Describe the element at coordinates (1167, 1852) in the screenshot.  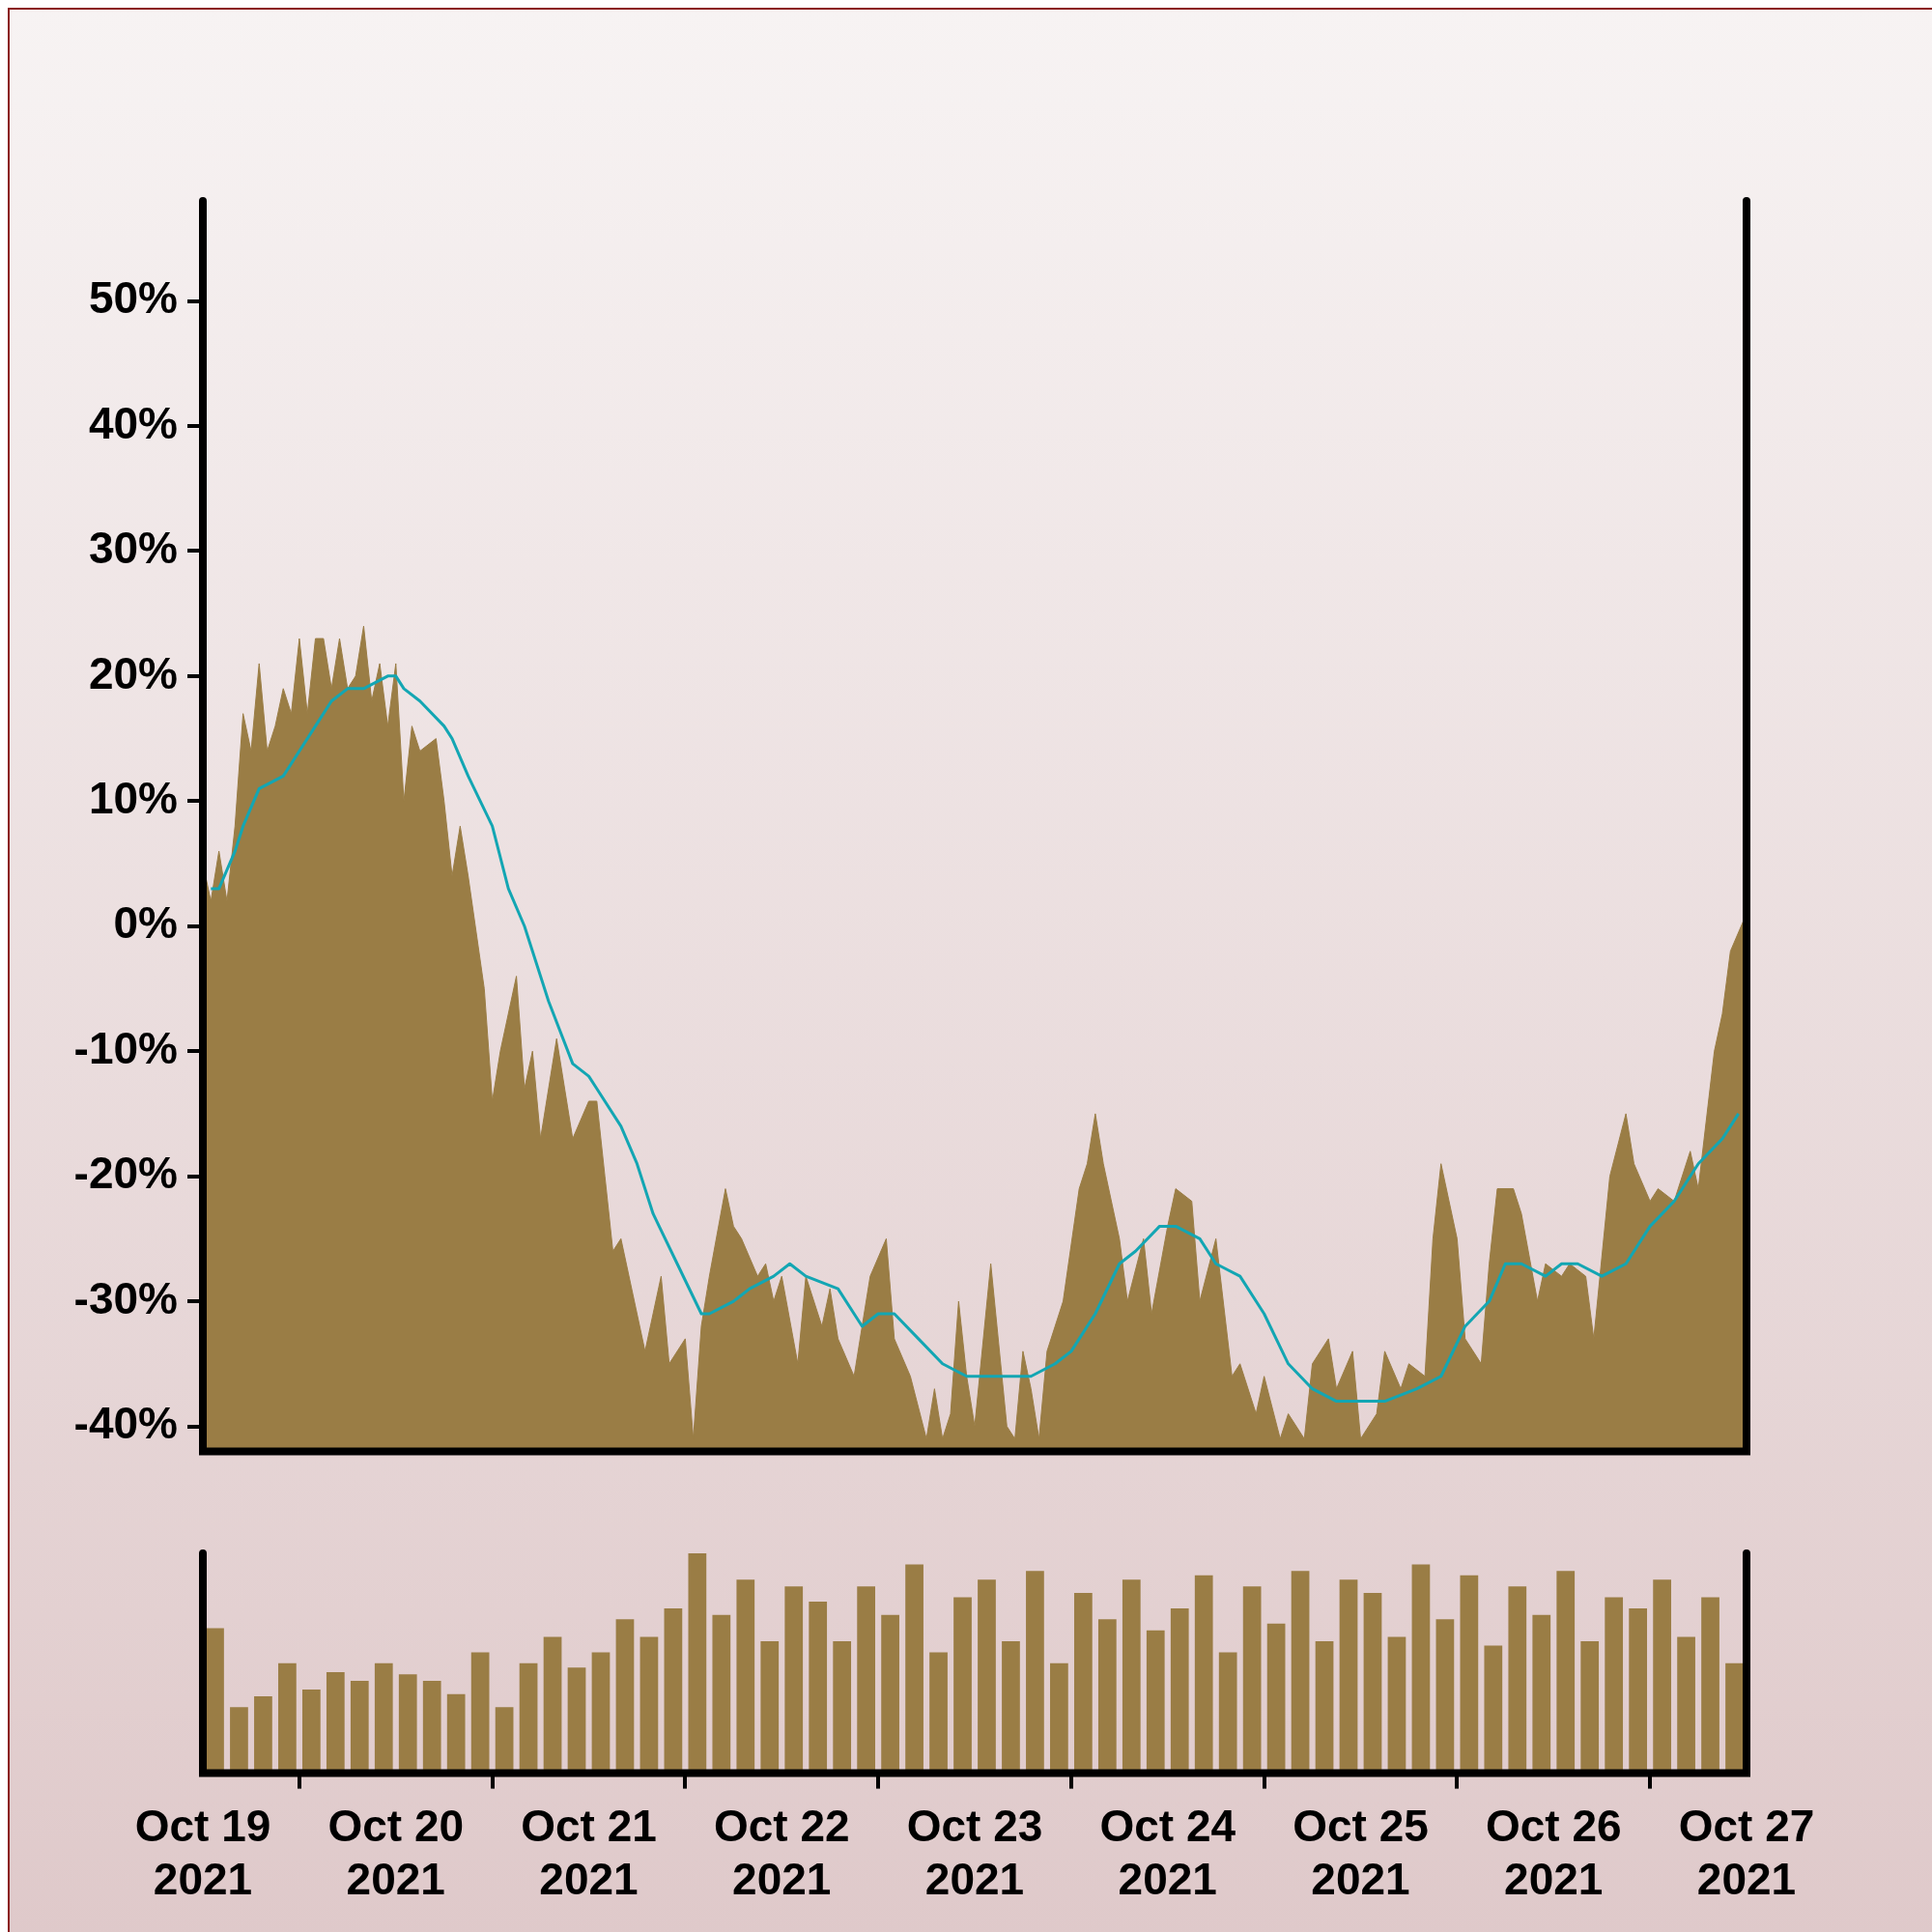
I see `x-tick-label: Oct 24 2021` at that location.